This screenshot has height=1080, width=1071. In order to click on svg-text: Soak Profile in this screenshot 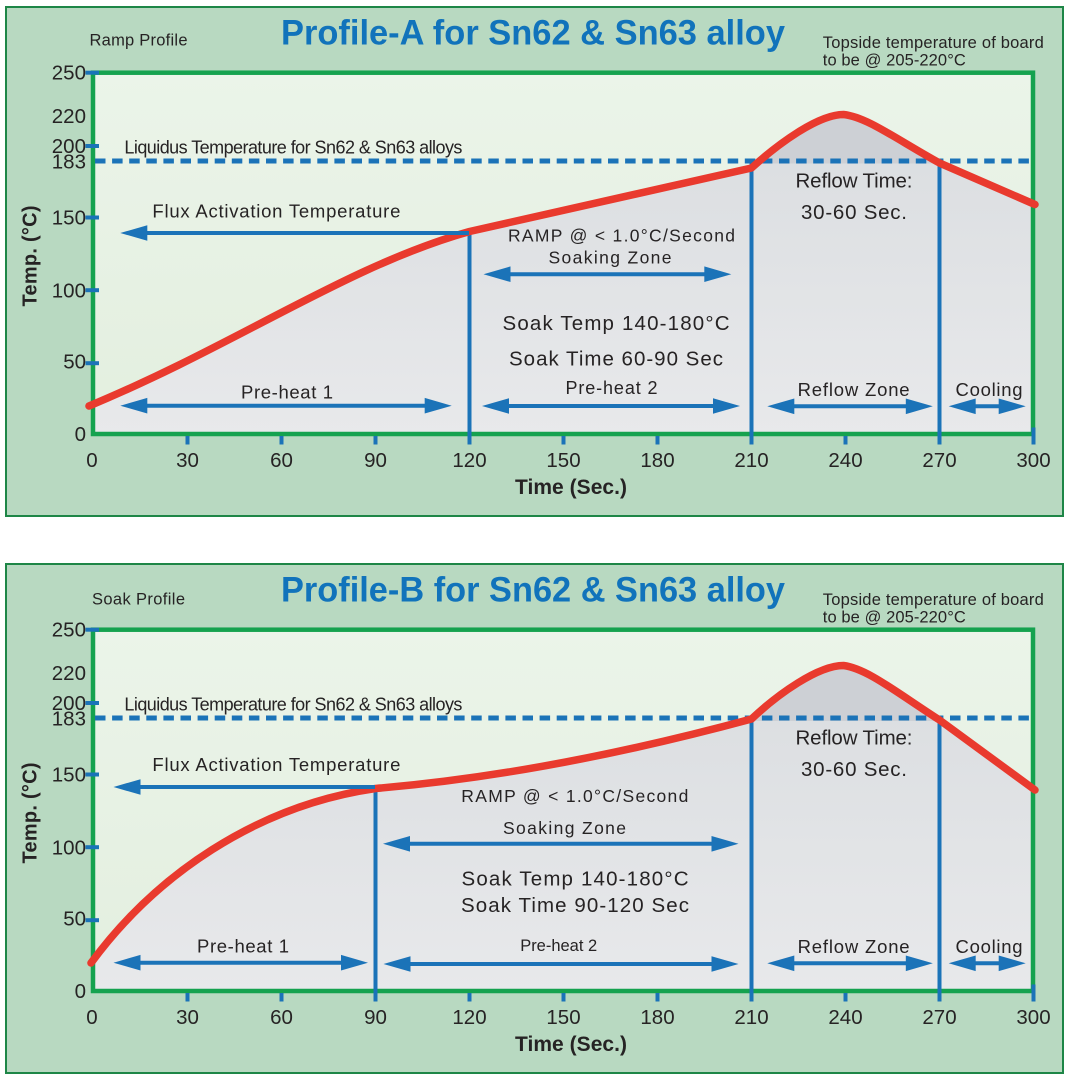, I will do `click(138, 600)`.